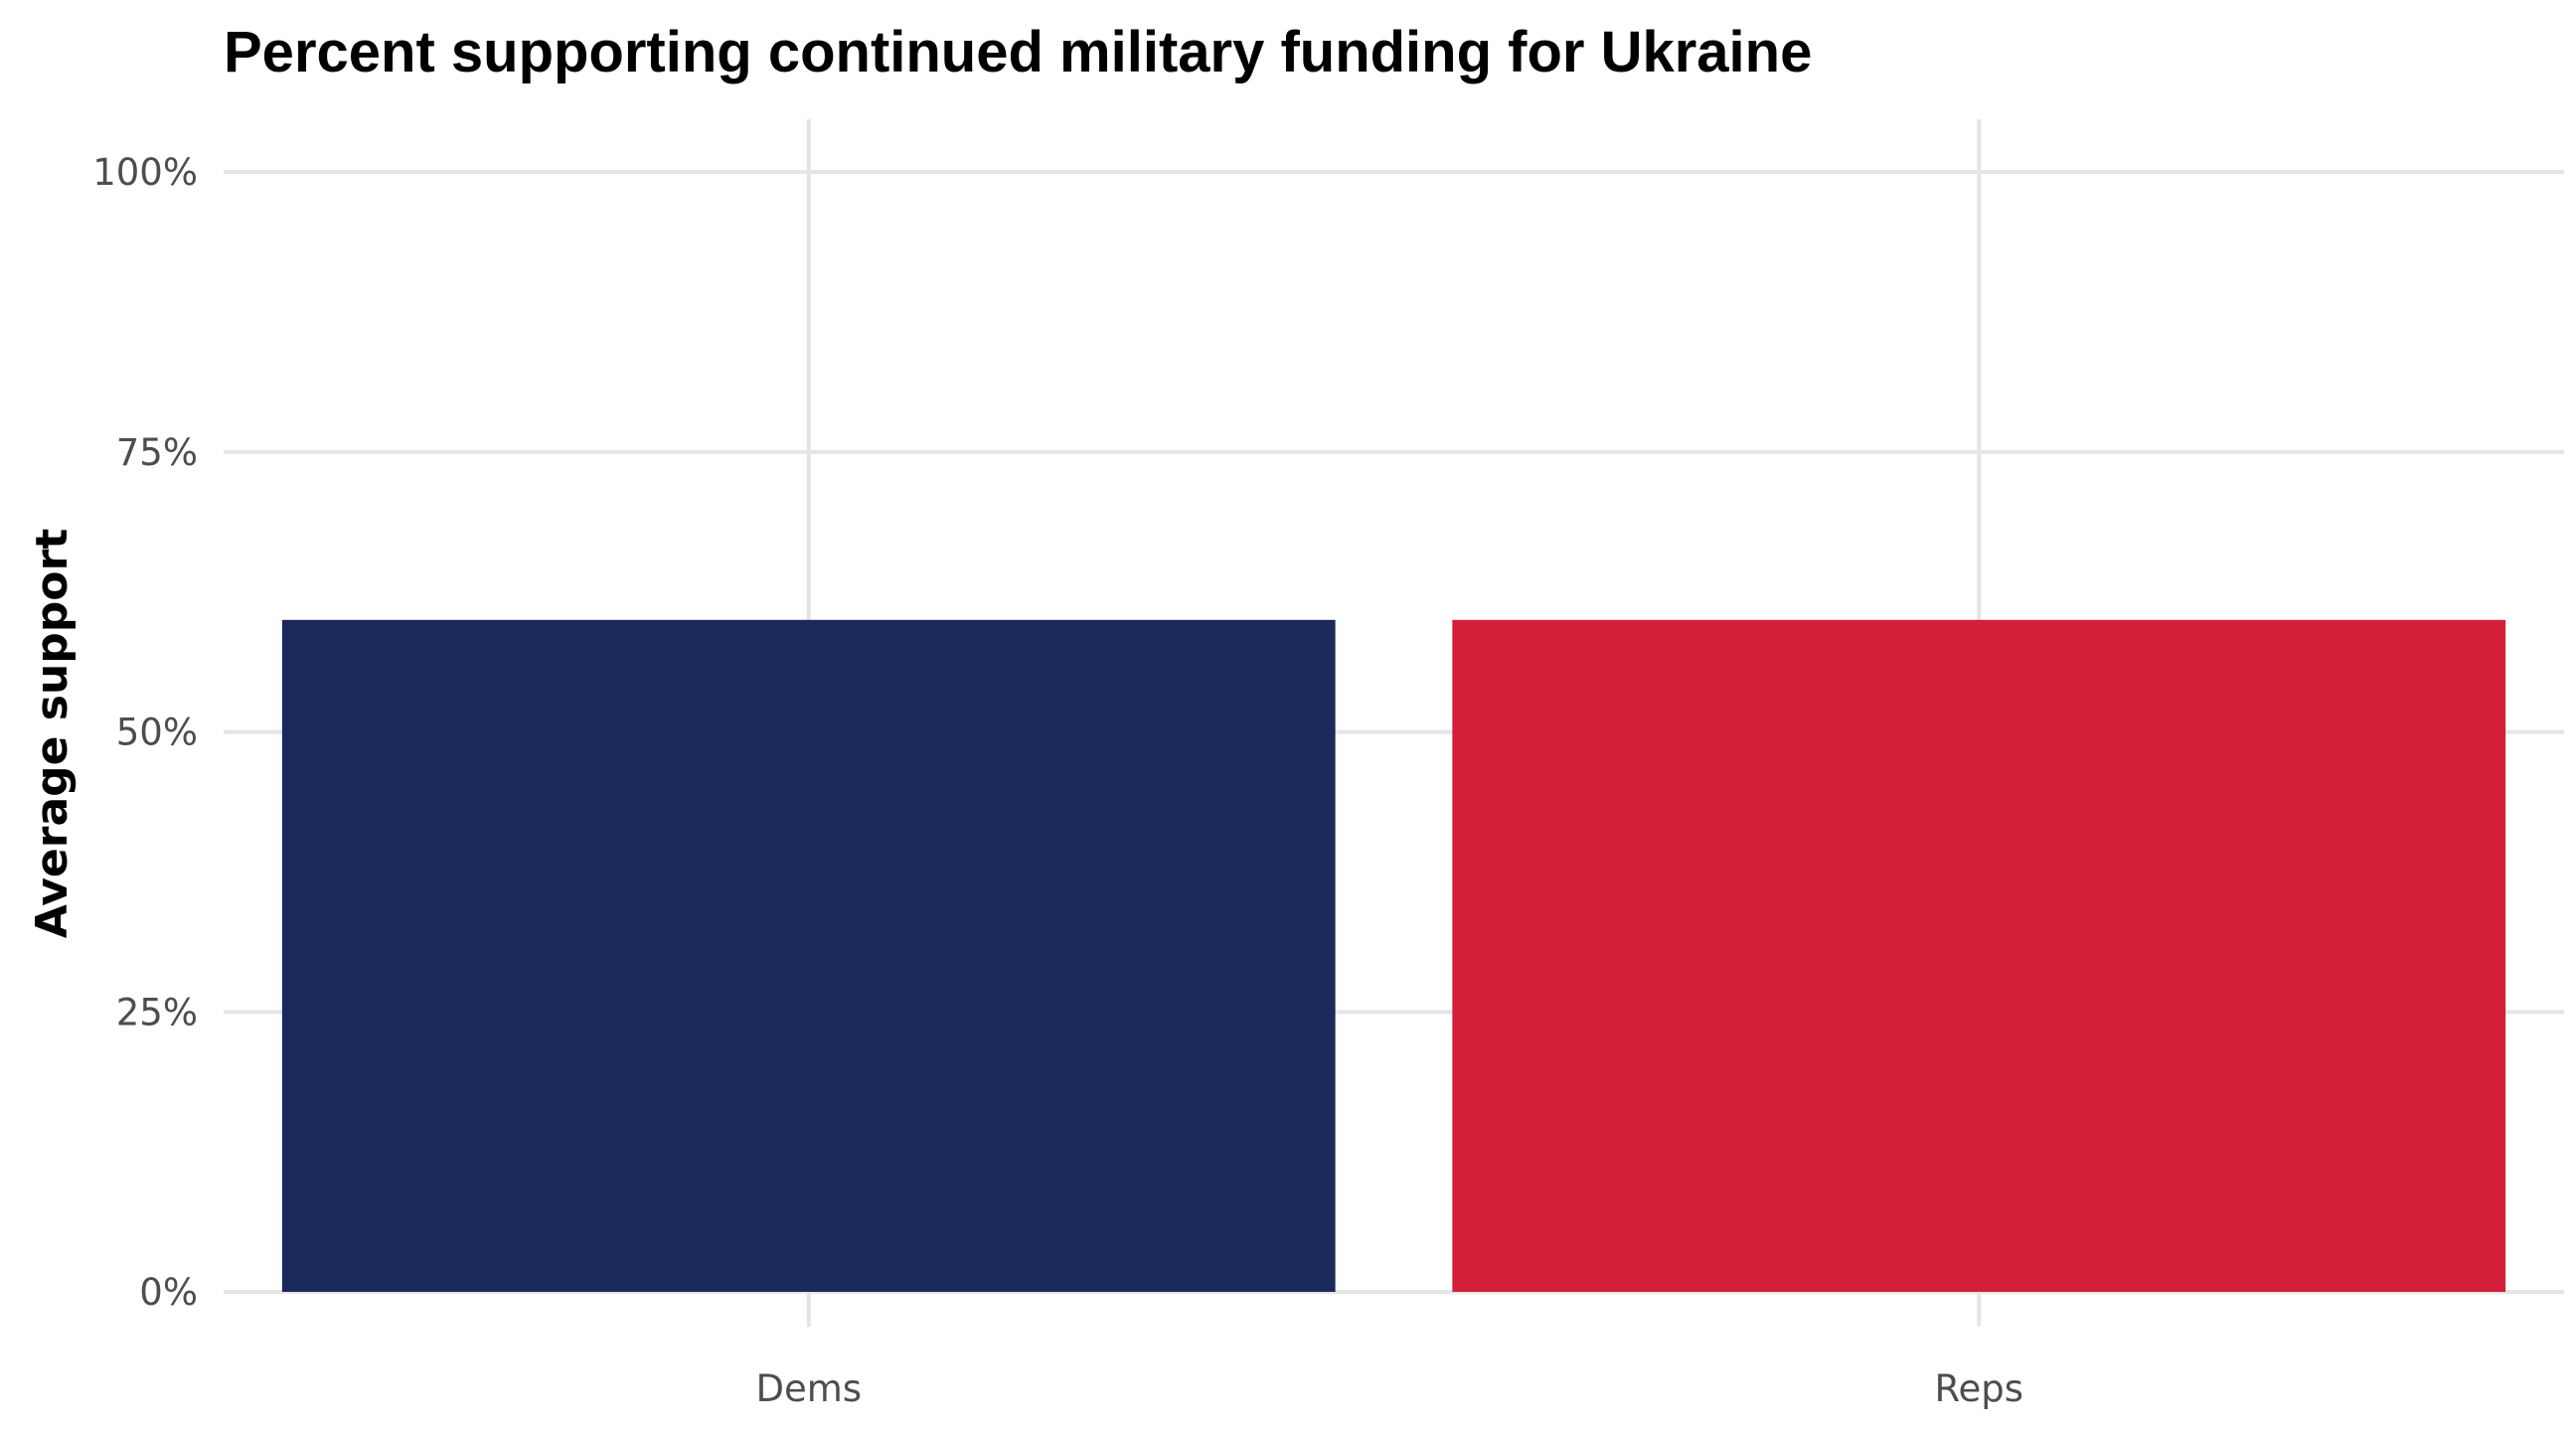 The image size is (2576, 1431). What do you see at coordinates (157, 1012) in the screenshot?
I see `y-tick-label: 25%` at bounding box center [157, 1012].